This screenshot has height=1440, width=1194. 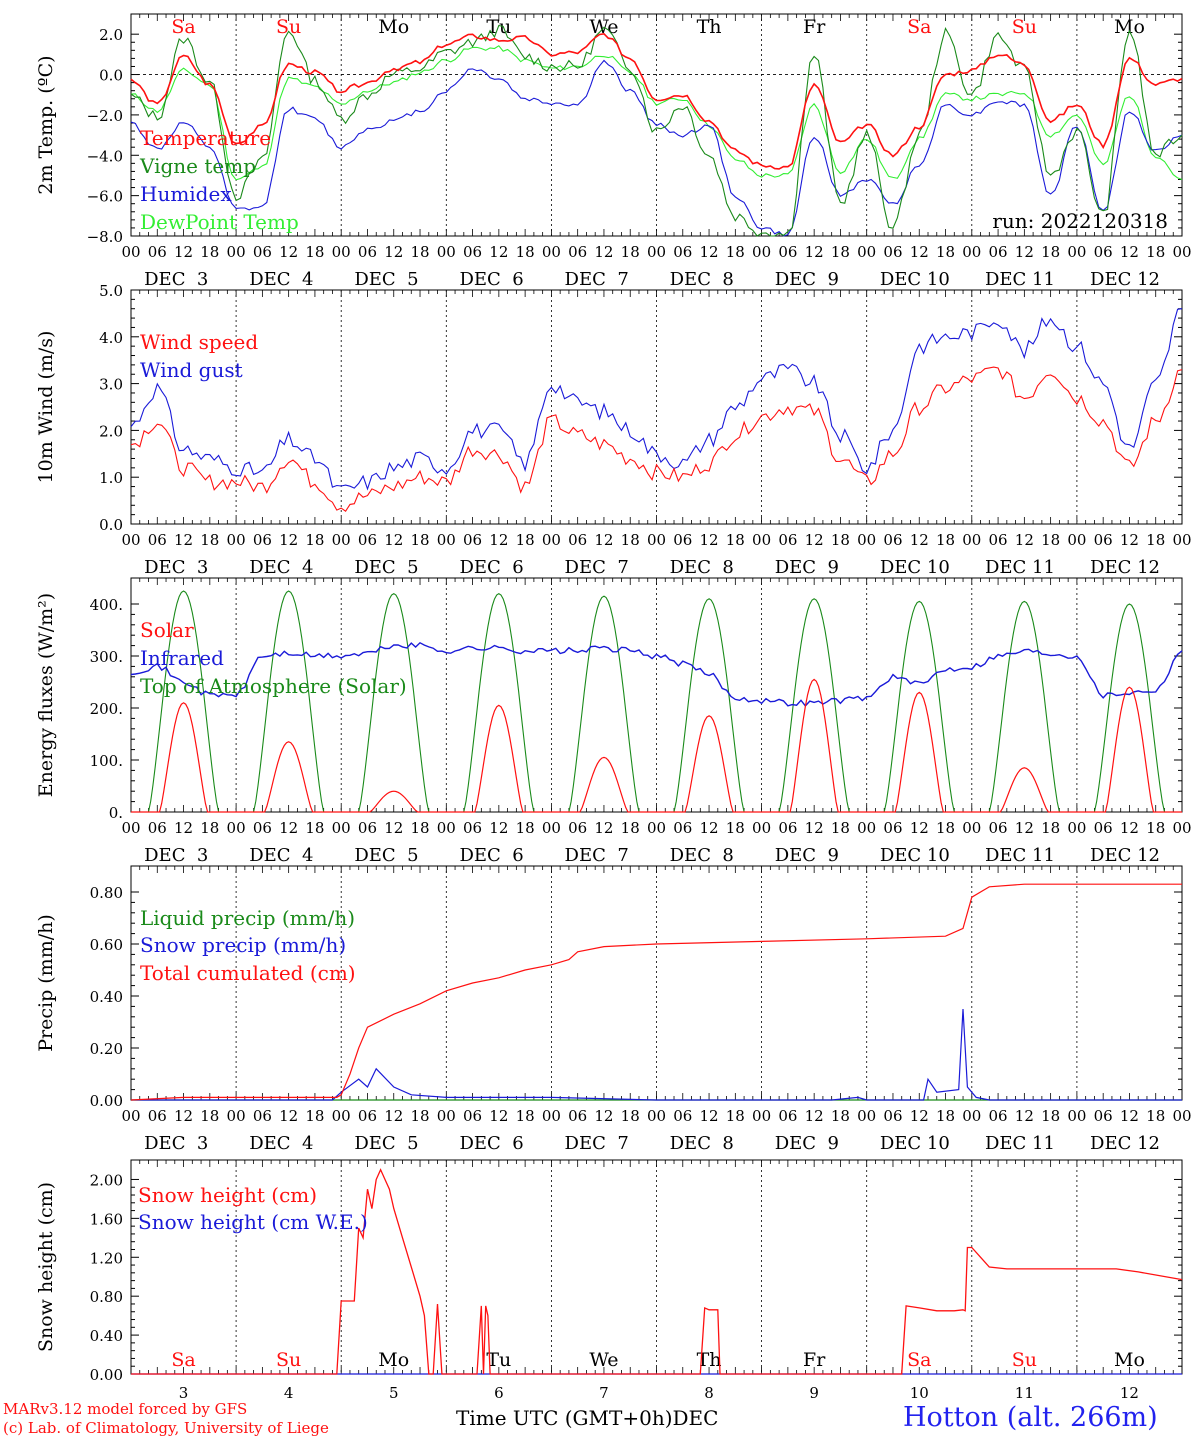 I want to click on y-tick-label: 0.00, so click(x=106, y=1375).